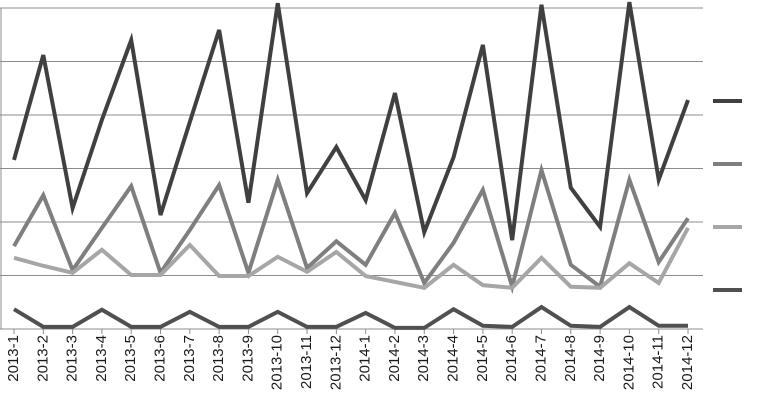 The height and width of the screenshot is (413, 757). Describe the element at coordinates (599, 358) in the screenshot. I see `x-tick-label: 2014-9` at that location.